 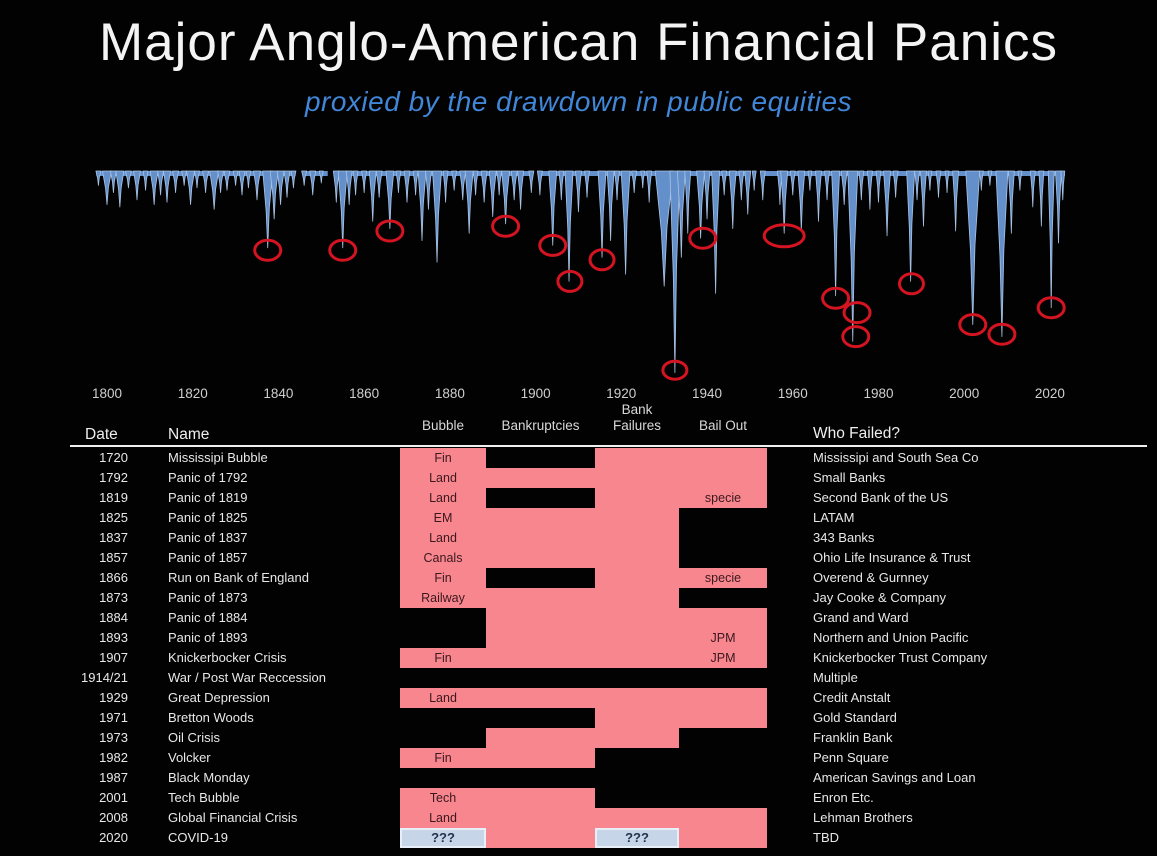 I want to click on col-header-bank-failures: Bank Failures, so click(x=637, y=418).